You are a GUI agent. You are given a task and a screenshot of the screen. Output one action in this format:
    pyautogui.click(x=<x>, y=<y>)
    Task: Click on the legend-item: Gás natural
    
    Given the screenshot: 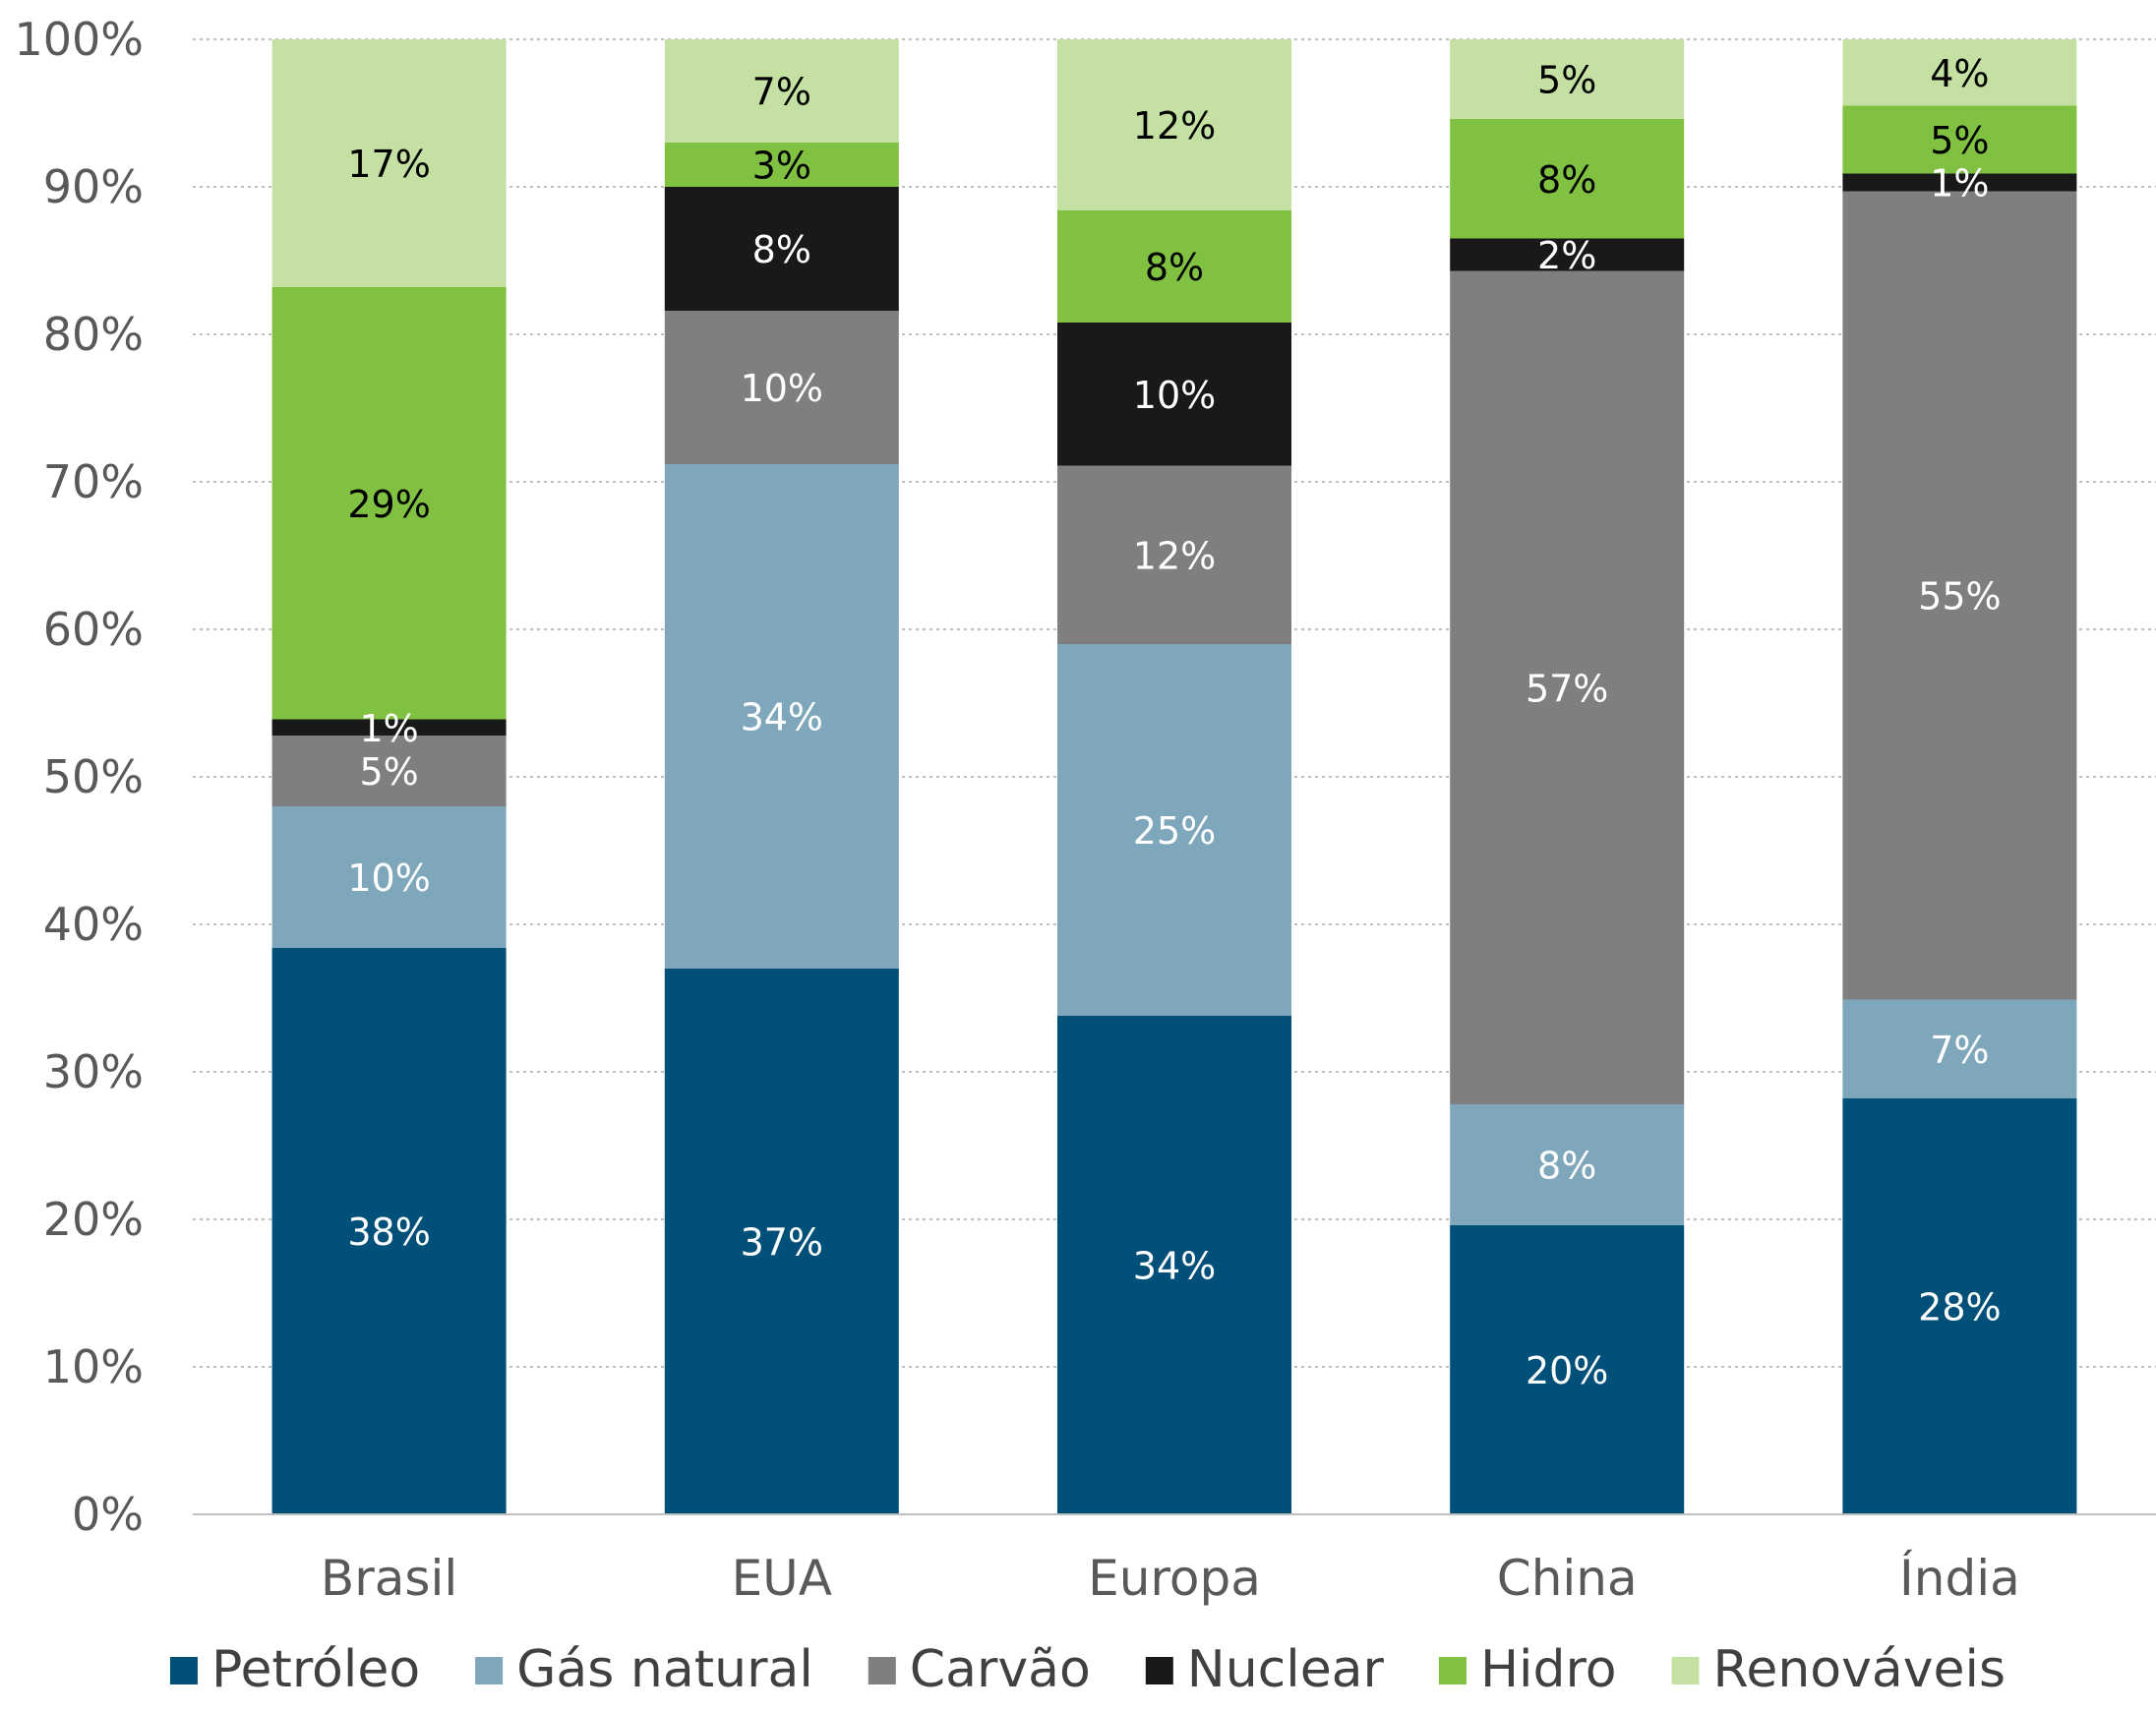 What is the action you would take?
    pyautogui.click(x=644, y=1669)
    